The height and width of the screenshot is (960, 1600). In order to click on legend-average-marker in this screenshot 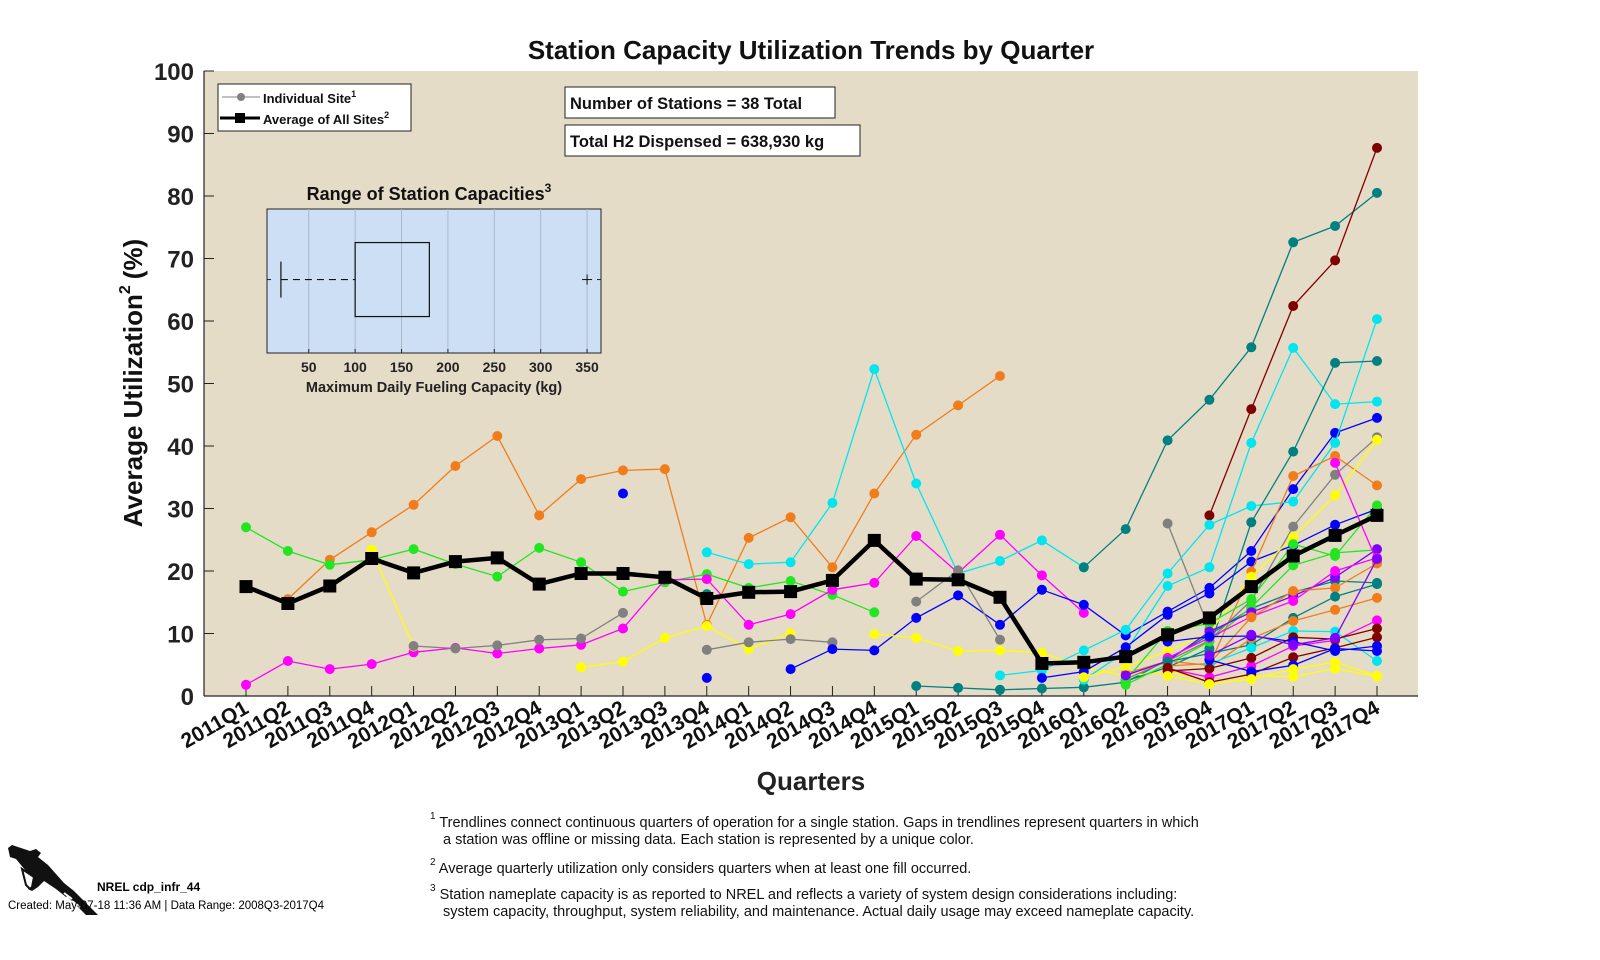, I will do `click(240, 118)`.